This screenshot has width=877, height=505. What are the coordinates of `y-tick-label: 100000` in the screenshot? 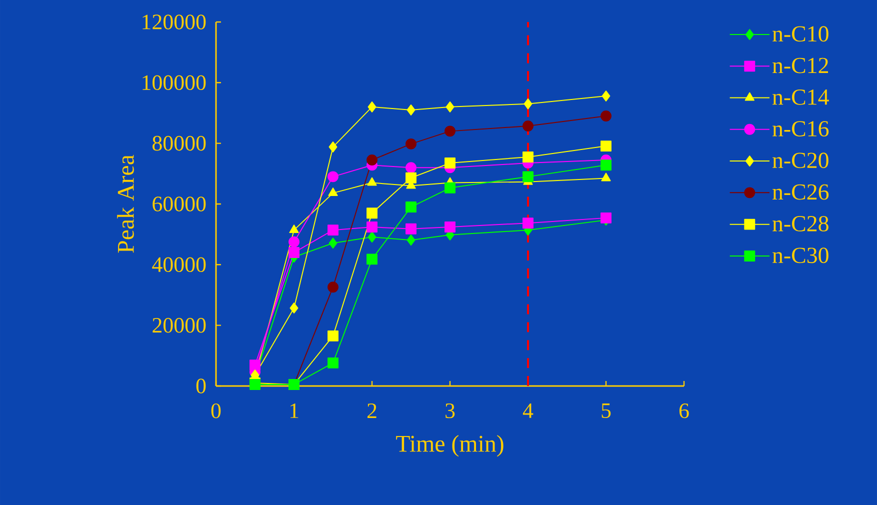 It's located at (174, 82).